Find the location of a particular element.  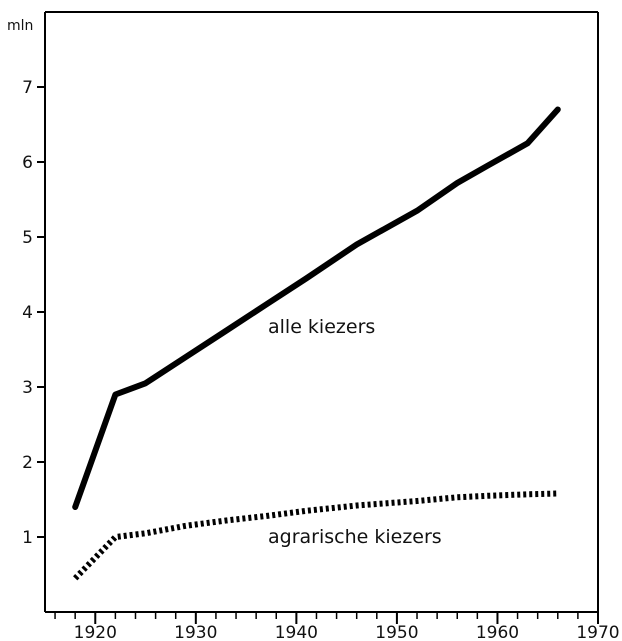

x-tick-label: 1940 is located at coordinates (296, 632).